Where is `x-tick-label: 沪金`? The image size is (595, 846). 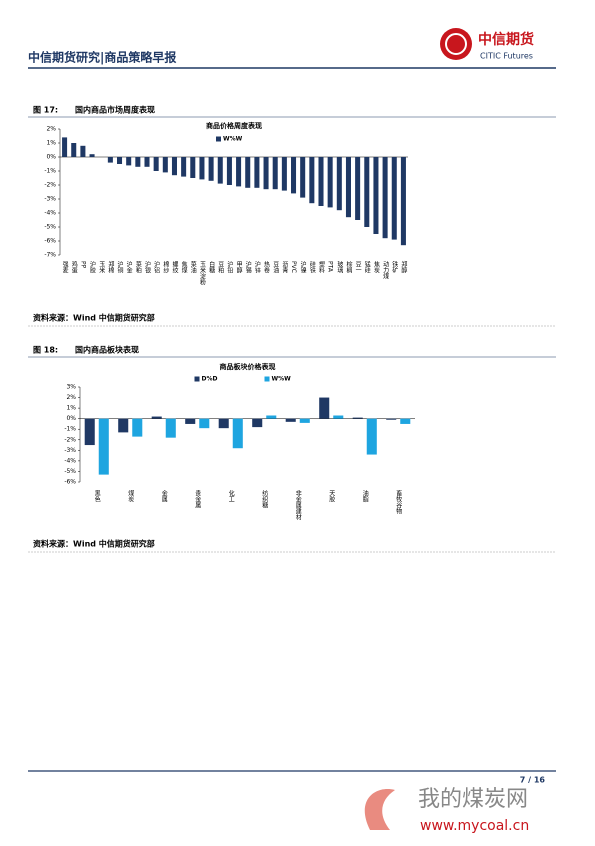 x-tick-label: 沪金 is located at coordinates (128, 266).